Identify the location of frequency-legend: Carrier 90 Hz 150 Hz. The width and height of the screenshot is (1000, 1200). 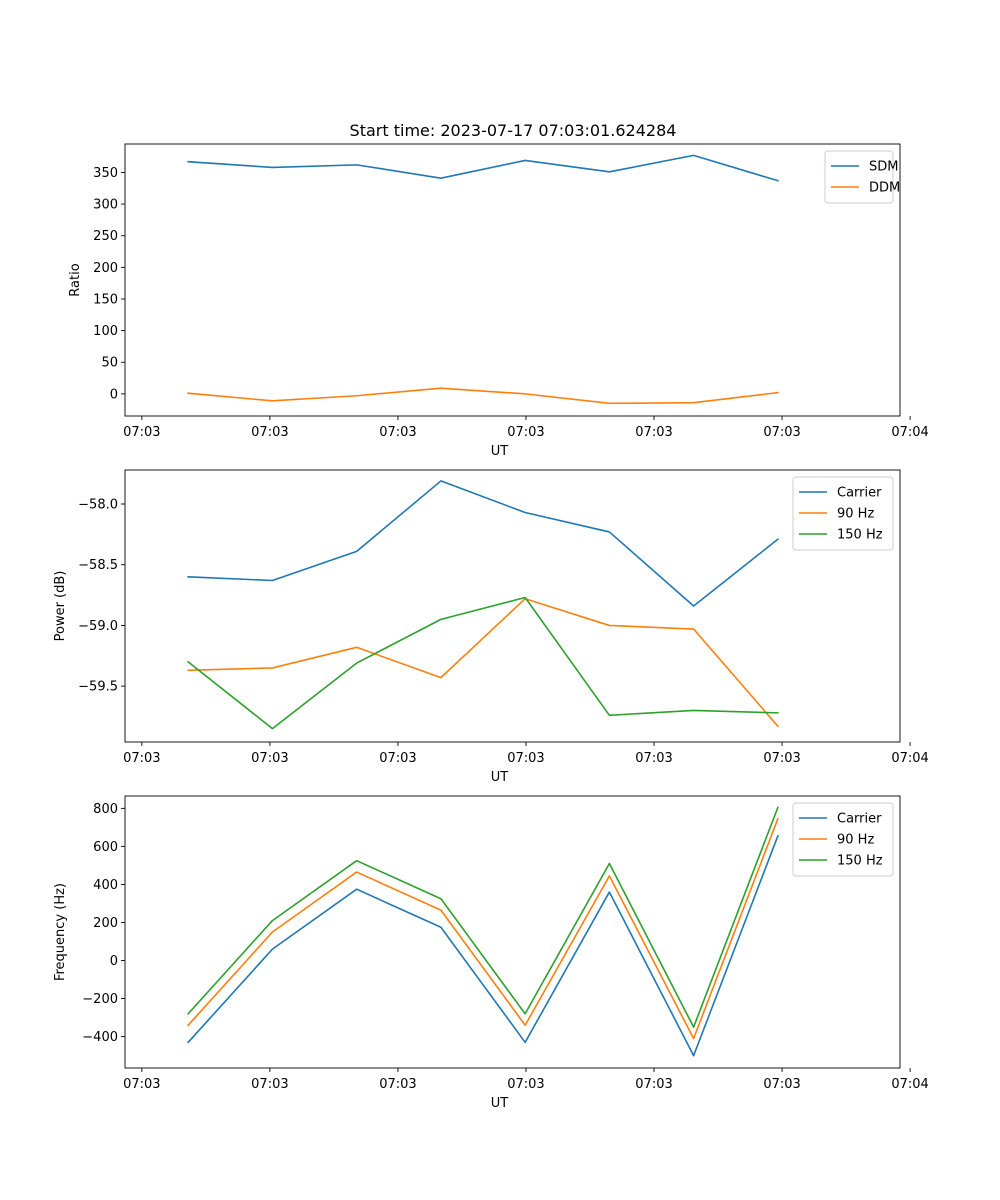
(843, 839).